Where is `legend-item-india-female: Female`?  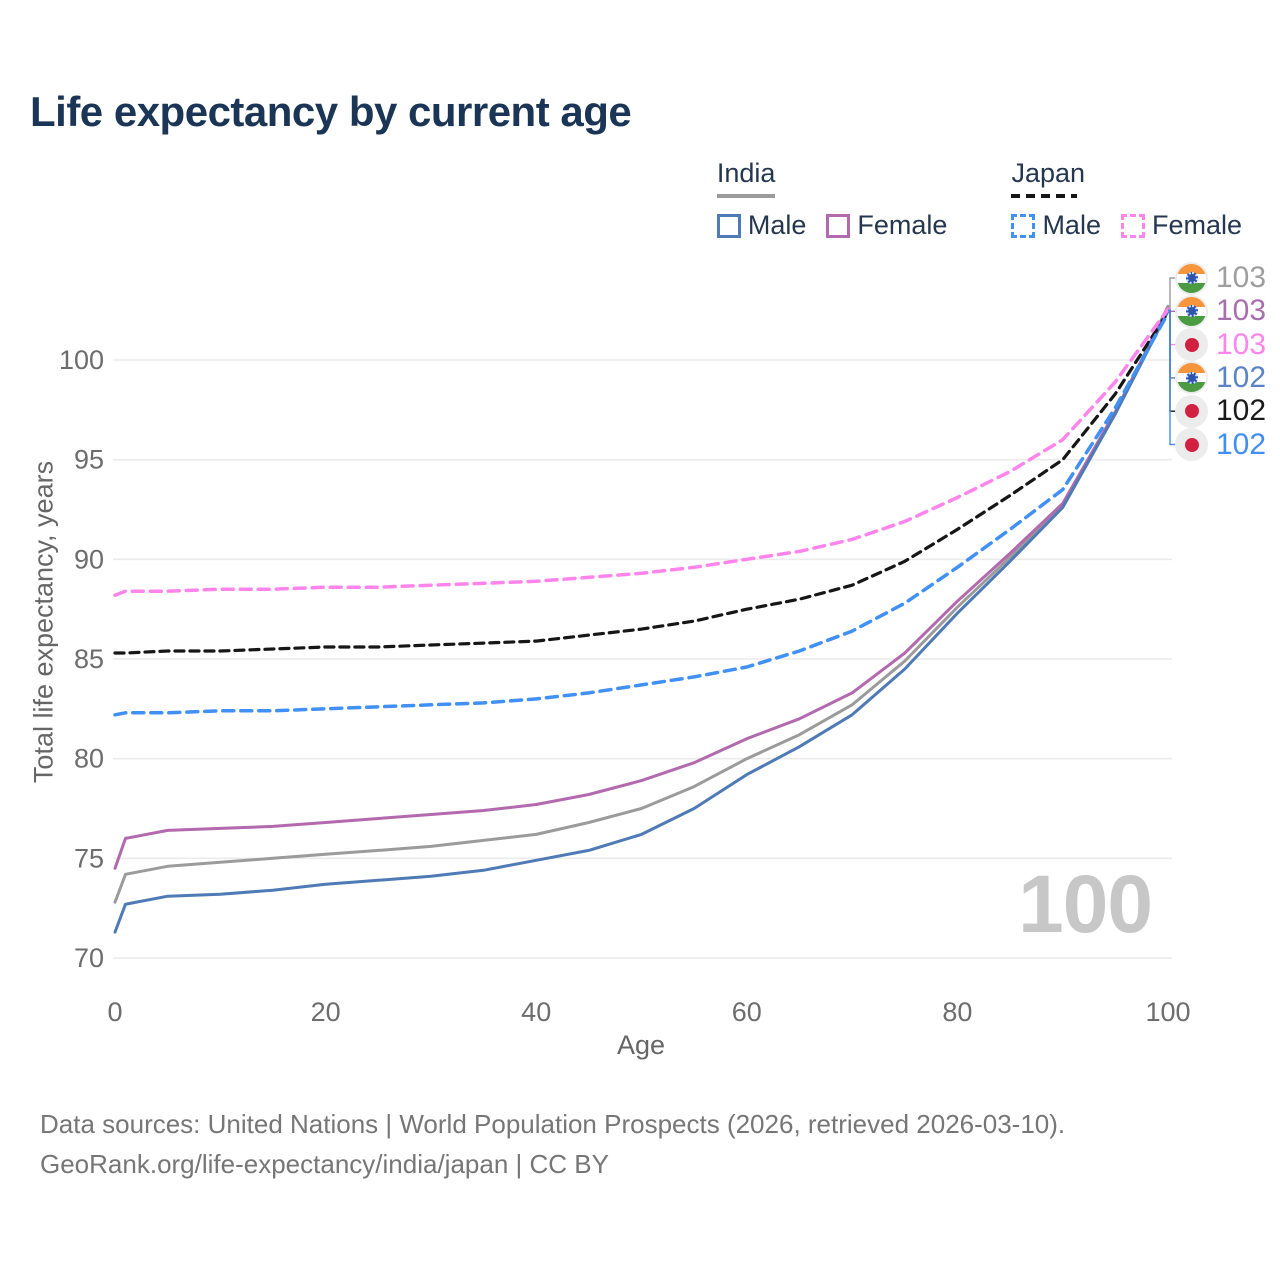 legend-item-india-female: Female is located at coordinates (886, 225).